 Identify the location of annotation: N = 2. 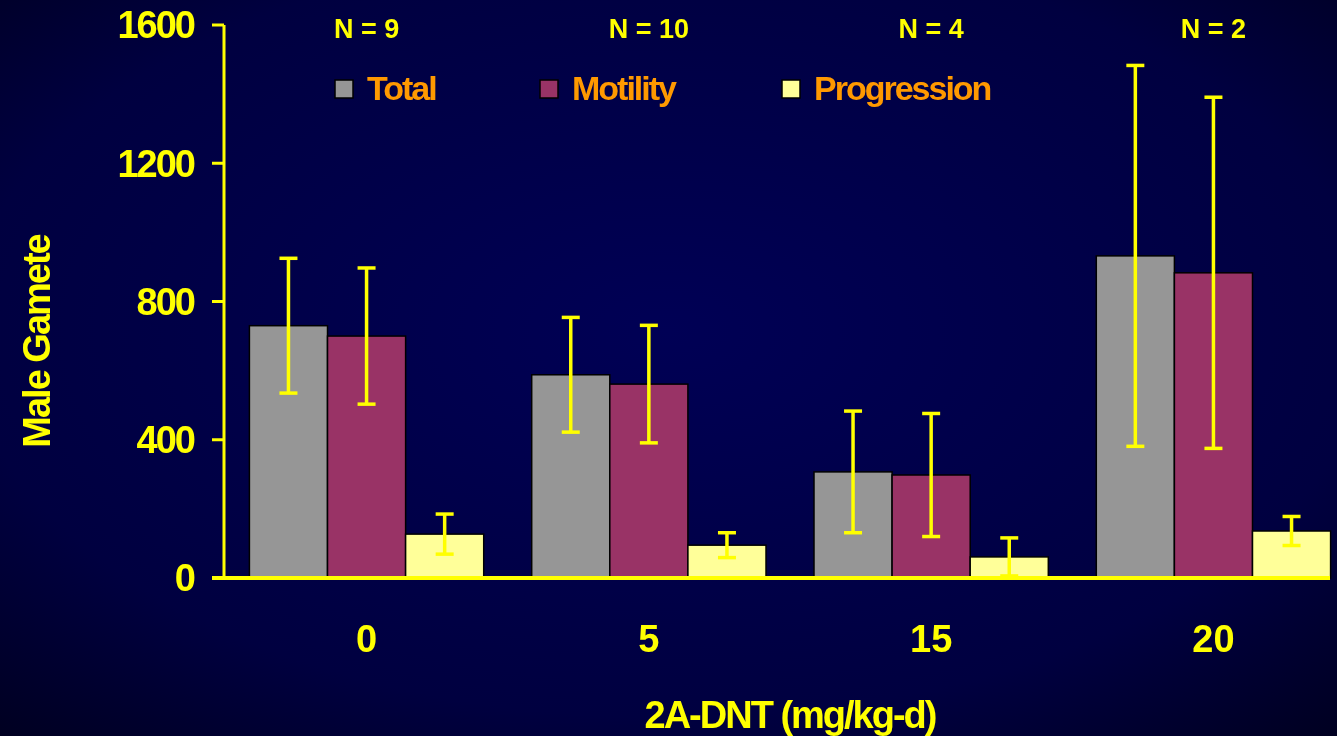
(1213, 29).